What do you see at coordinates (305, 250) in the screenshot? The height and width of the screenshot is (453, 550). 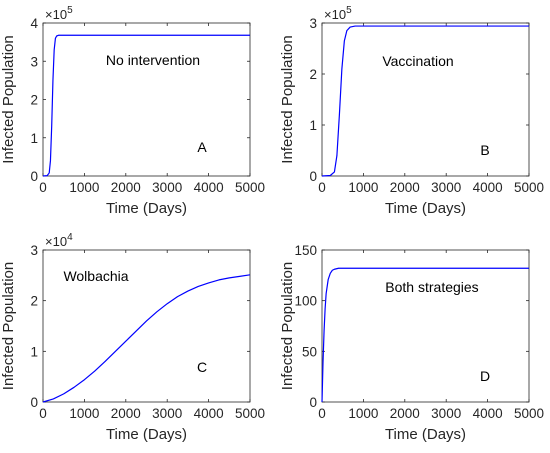 I see `y-tick-label: 150` at bounding box center [305, 250].